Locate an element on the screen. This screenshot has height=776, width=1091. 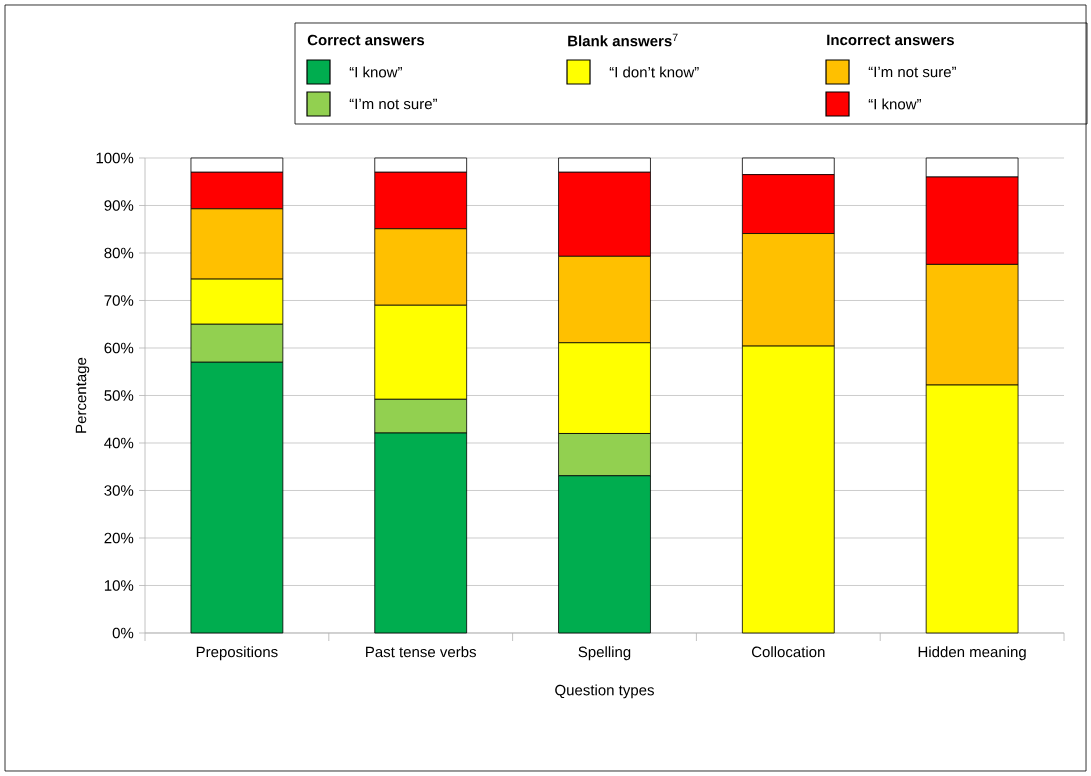
y-tick-label: 20% is located at coordinates (119, 538).